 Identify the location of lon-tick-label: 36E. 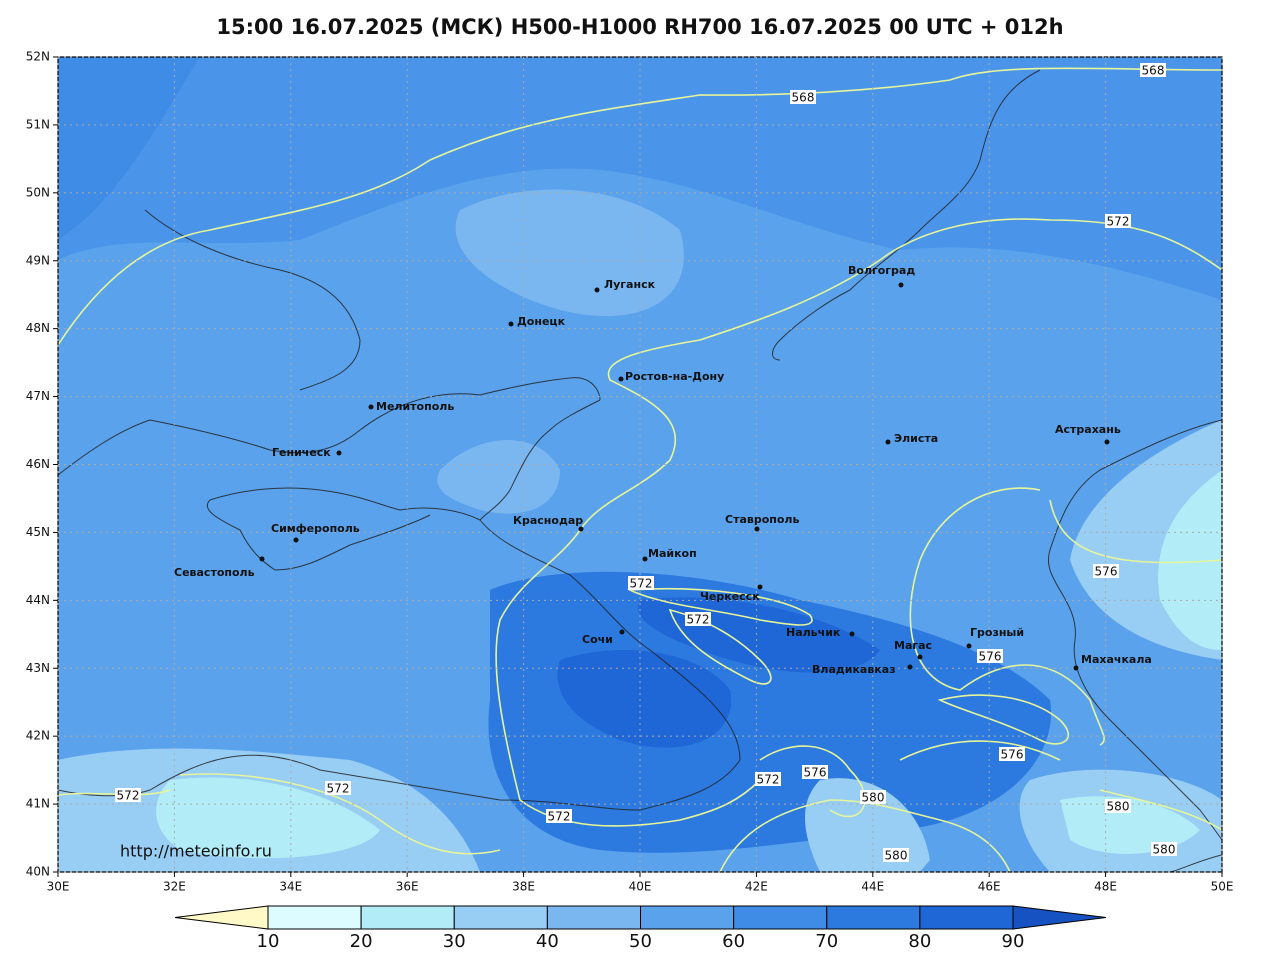
(407, 887).